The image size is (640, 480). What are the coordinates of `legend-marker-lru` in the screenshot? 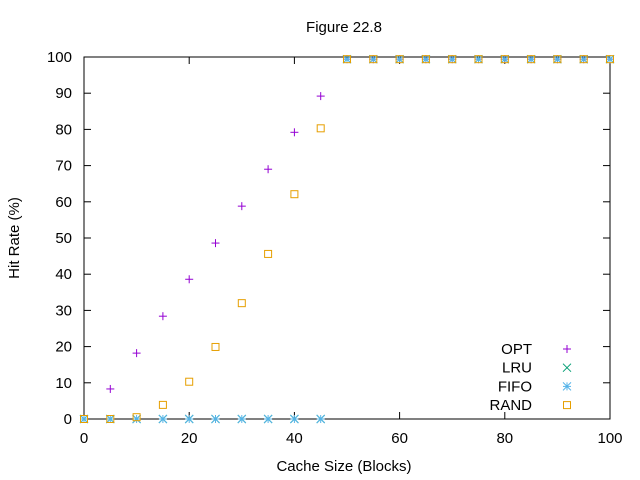 It's located at (567, 368).